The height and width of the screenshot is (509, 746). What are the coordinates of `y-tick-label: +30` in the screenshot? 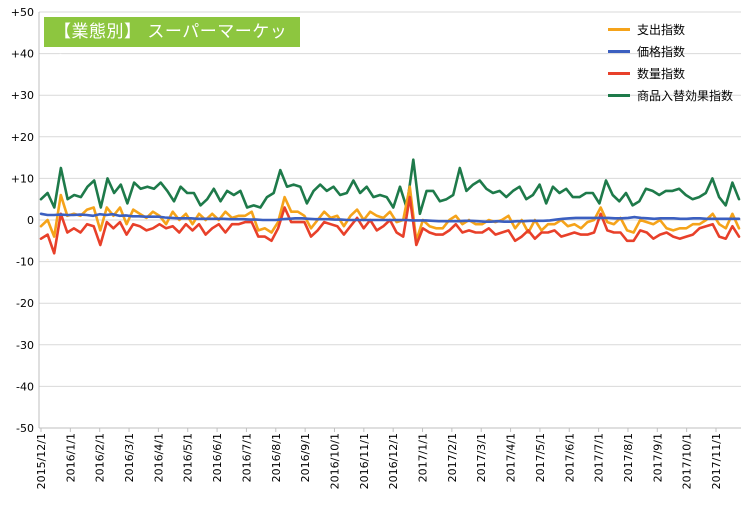 It's located at (22, 95).